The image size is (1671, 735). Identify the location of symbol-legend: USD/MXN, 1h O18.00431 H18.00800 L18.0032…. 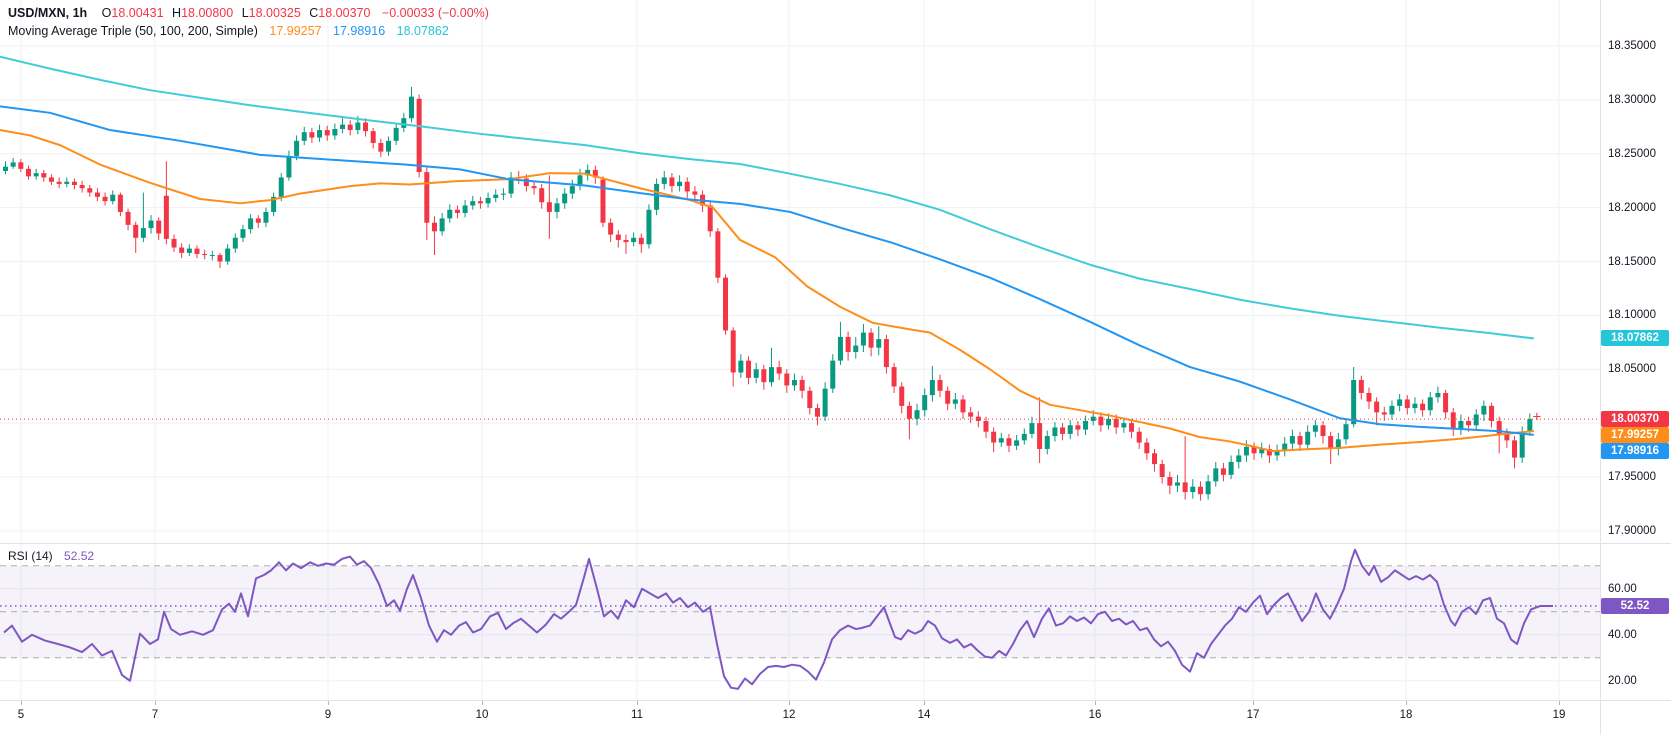
(248, 13).